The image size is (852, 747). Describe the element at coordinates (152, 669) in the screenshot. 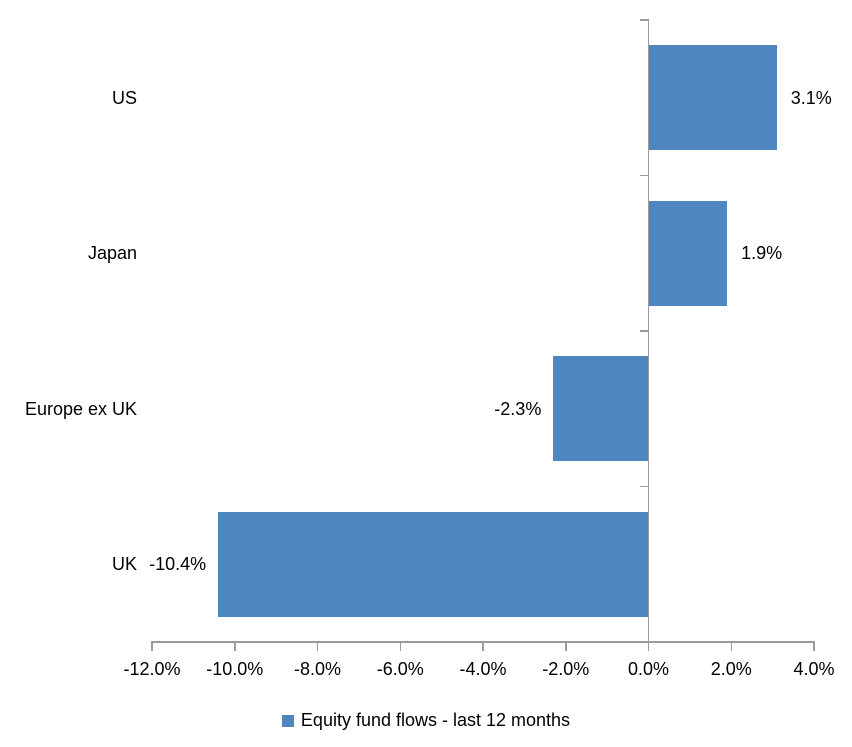

I see `x-tick-label: -12.0%` at that location.